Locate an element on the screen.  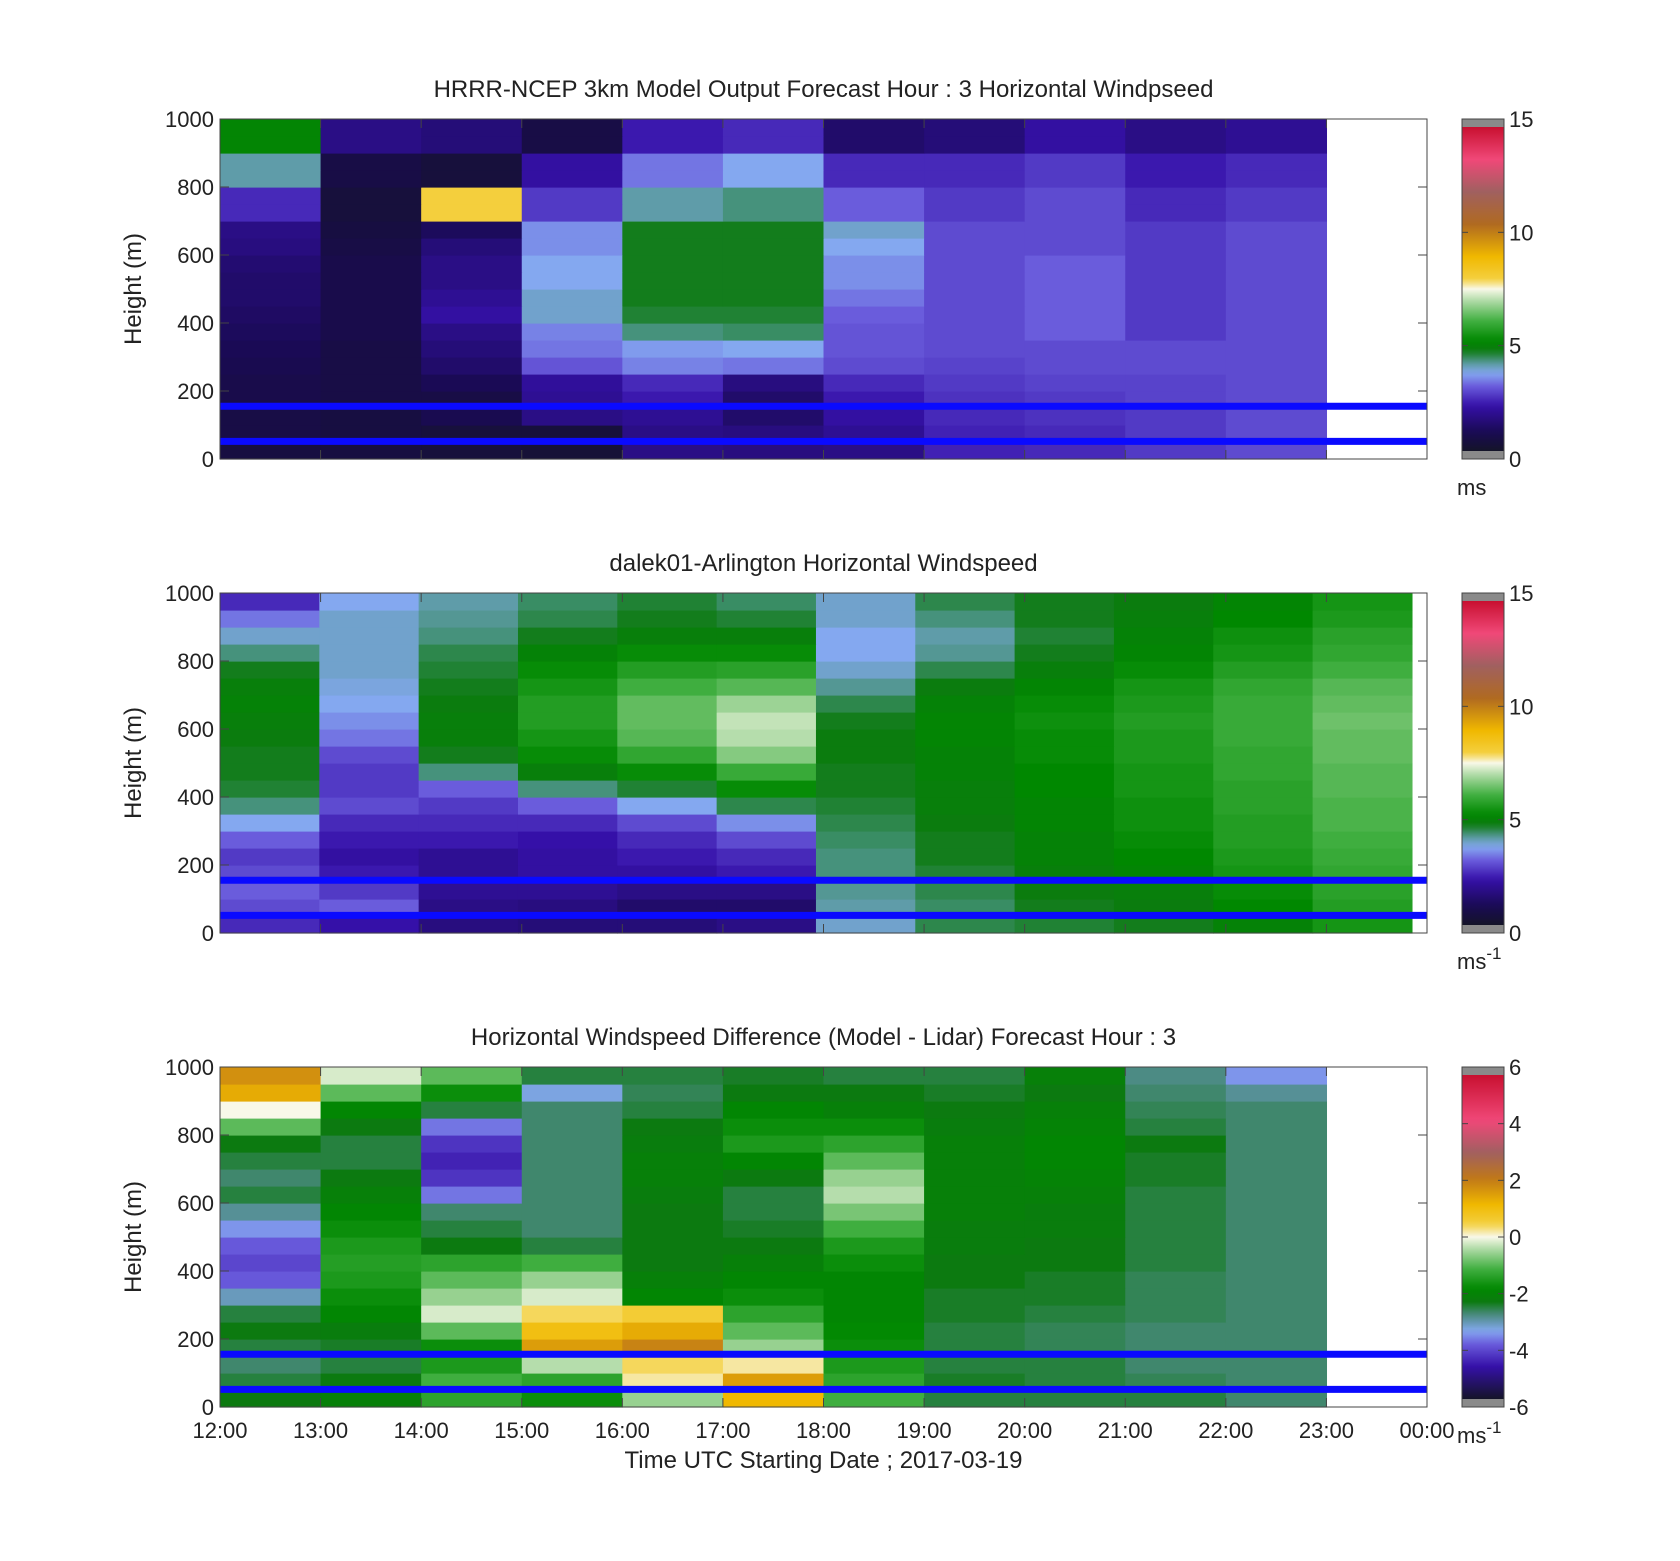
y-tick-label: 800 is located at coordinates (195, 661).